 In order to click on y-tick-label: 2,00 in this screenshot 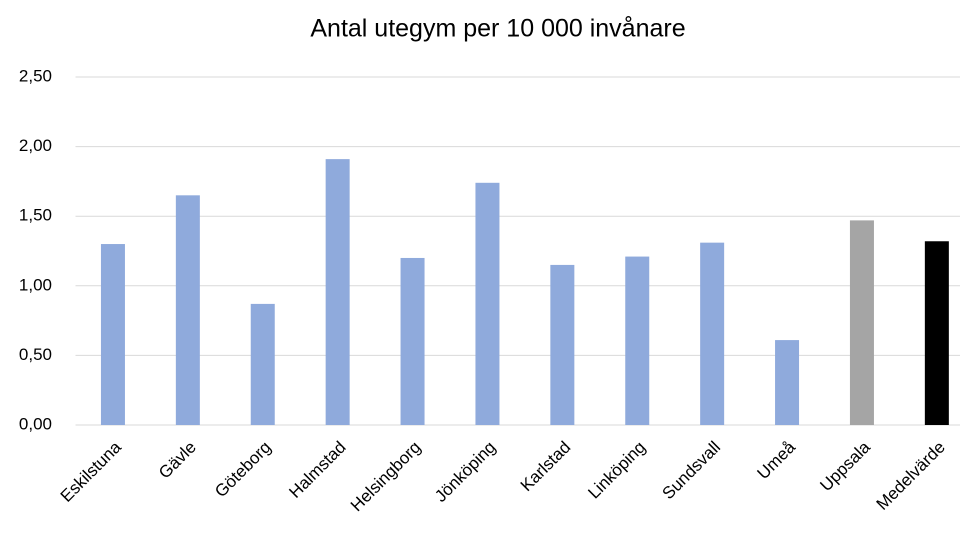, I will do `click(35, 145)`.